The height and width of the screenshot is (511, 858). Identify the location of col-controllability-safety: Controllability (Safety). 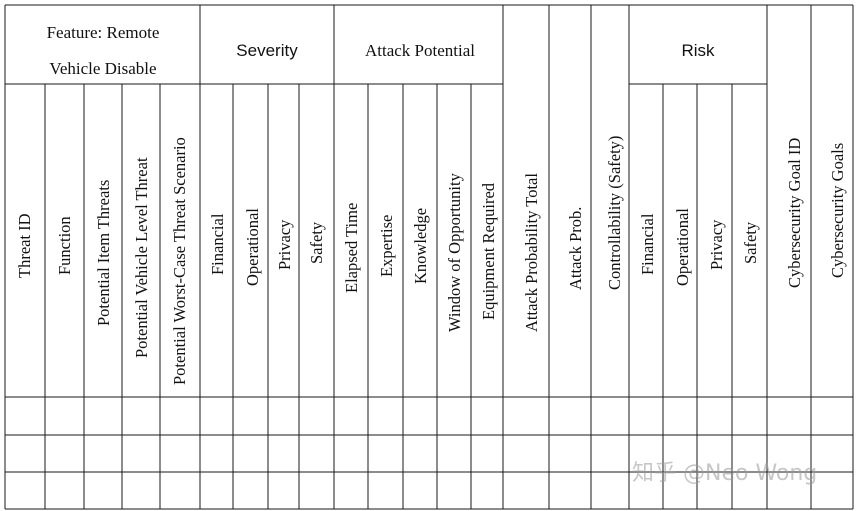
(614, 213).